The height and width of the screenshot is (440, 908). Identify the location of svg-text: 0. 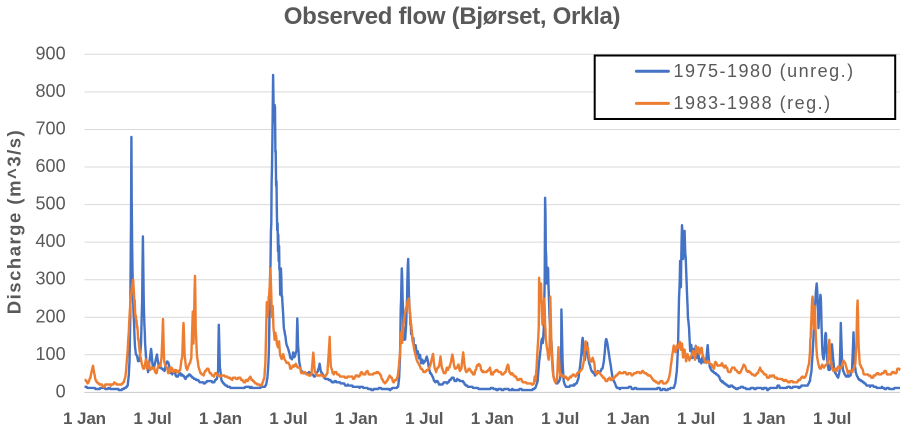
(61, 391).